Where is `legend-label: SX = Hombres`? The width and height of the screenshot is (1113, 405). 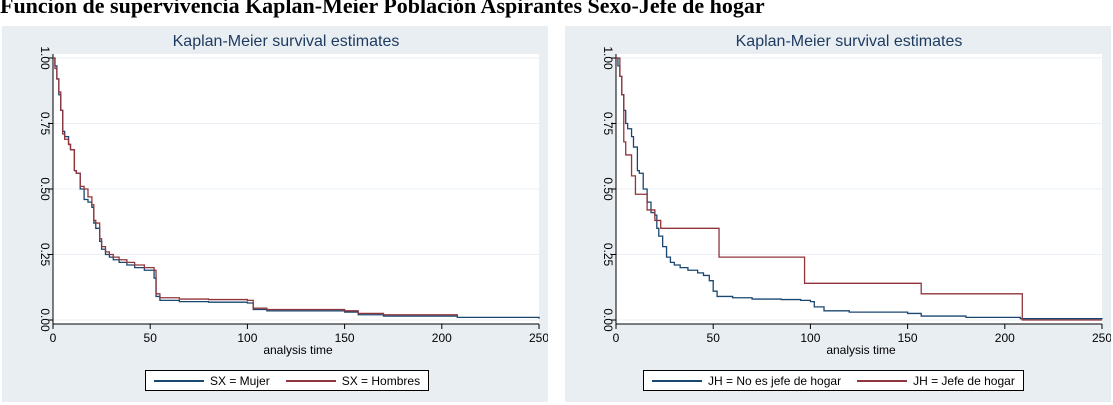
legend-label: SX = Hombres is located at coordinates (381, 380).